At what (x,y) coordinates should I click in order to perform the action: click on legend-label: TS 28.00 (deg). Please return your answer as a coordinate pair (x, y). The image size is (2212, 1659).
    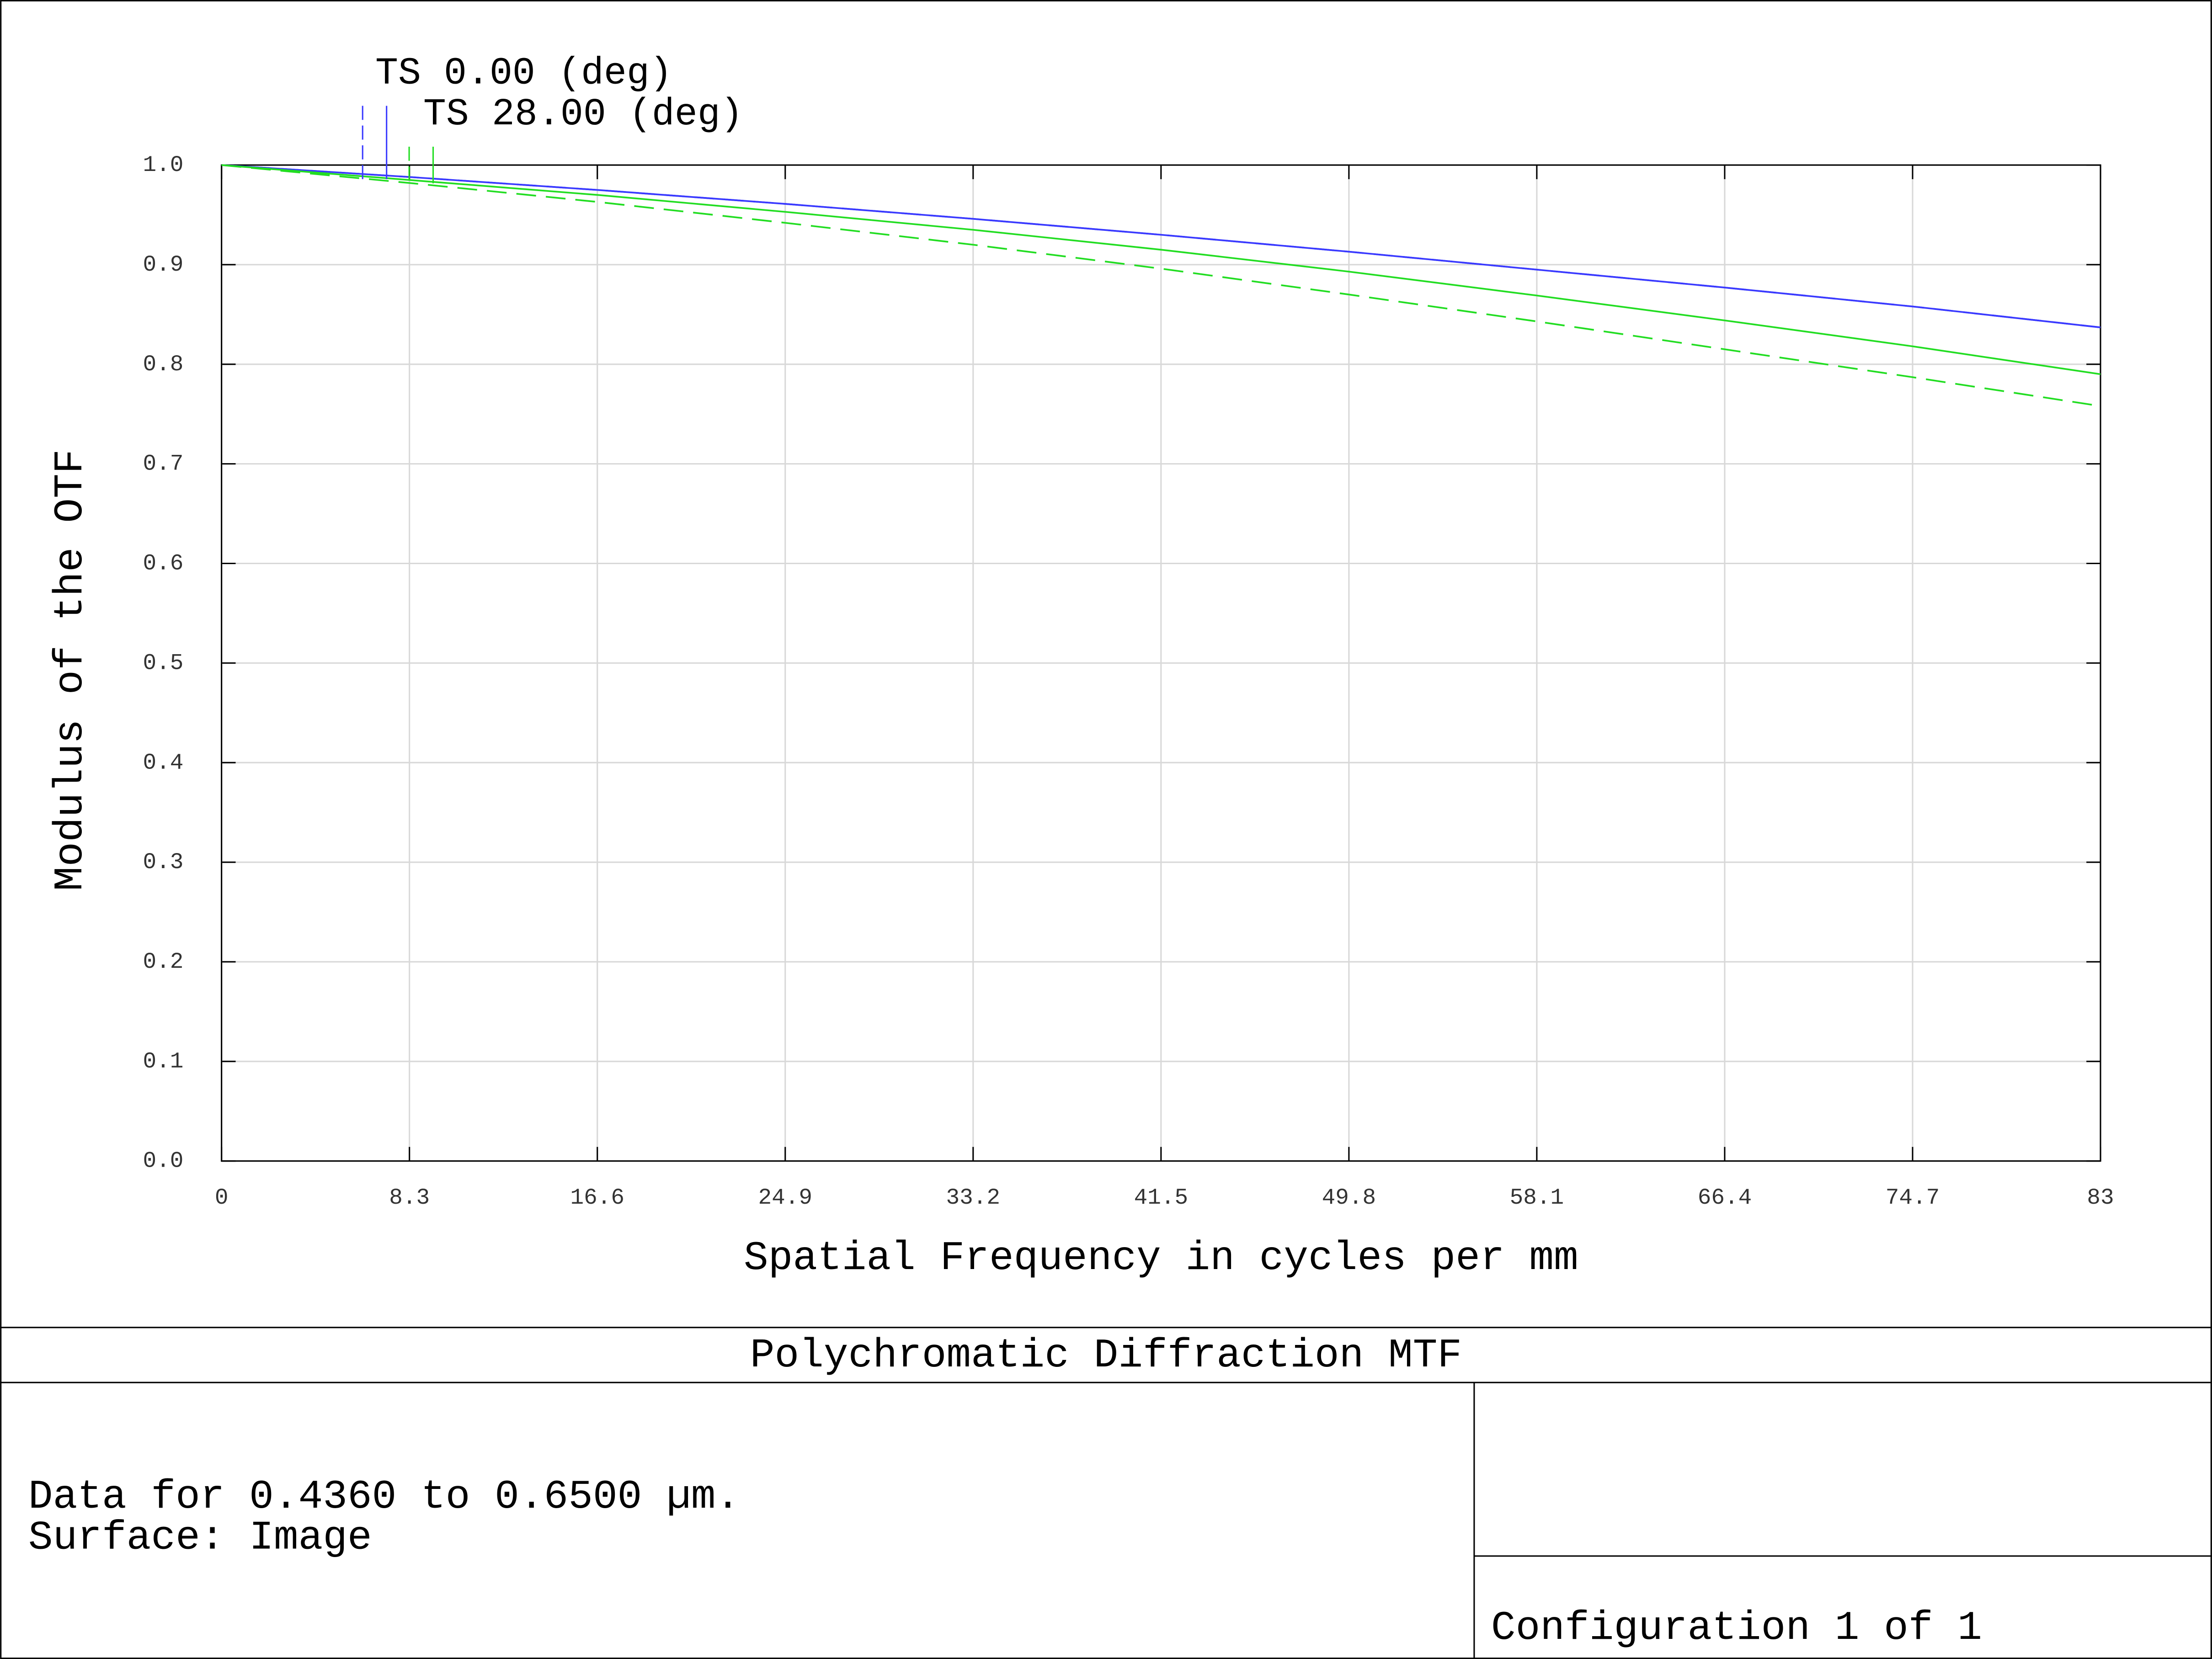
    Looking at the image, I should click on (583, 115).